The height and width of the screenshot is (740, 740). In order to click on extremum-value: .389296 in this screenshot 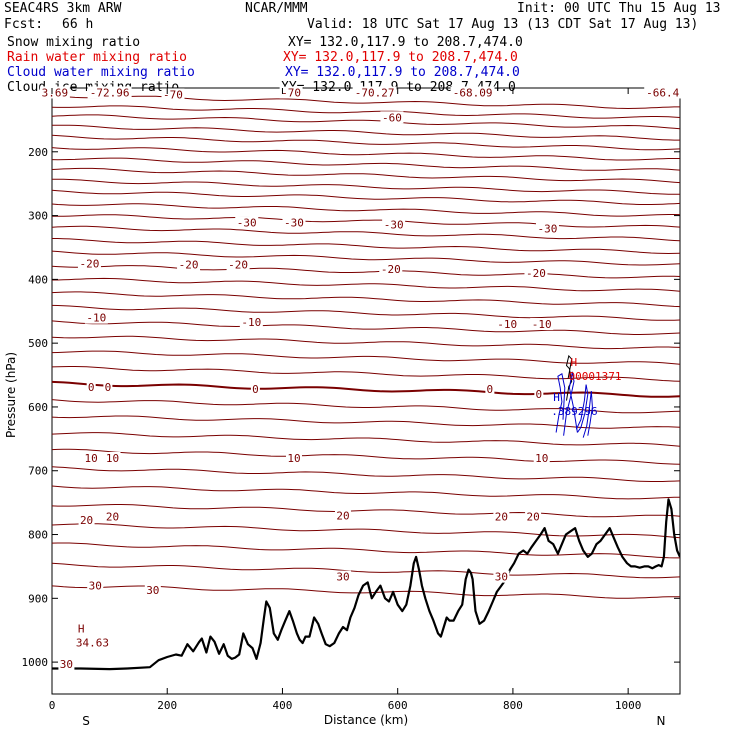, I will do `click(574, 411)`.